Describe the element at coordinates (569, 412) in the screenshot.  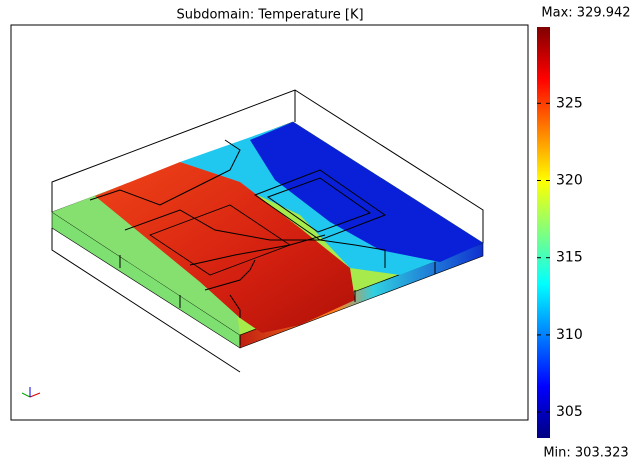
I see `colorbar-tick-label: 305` at that location.